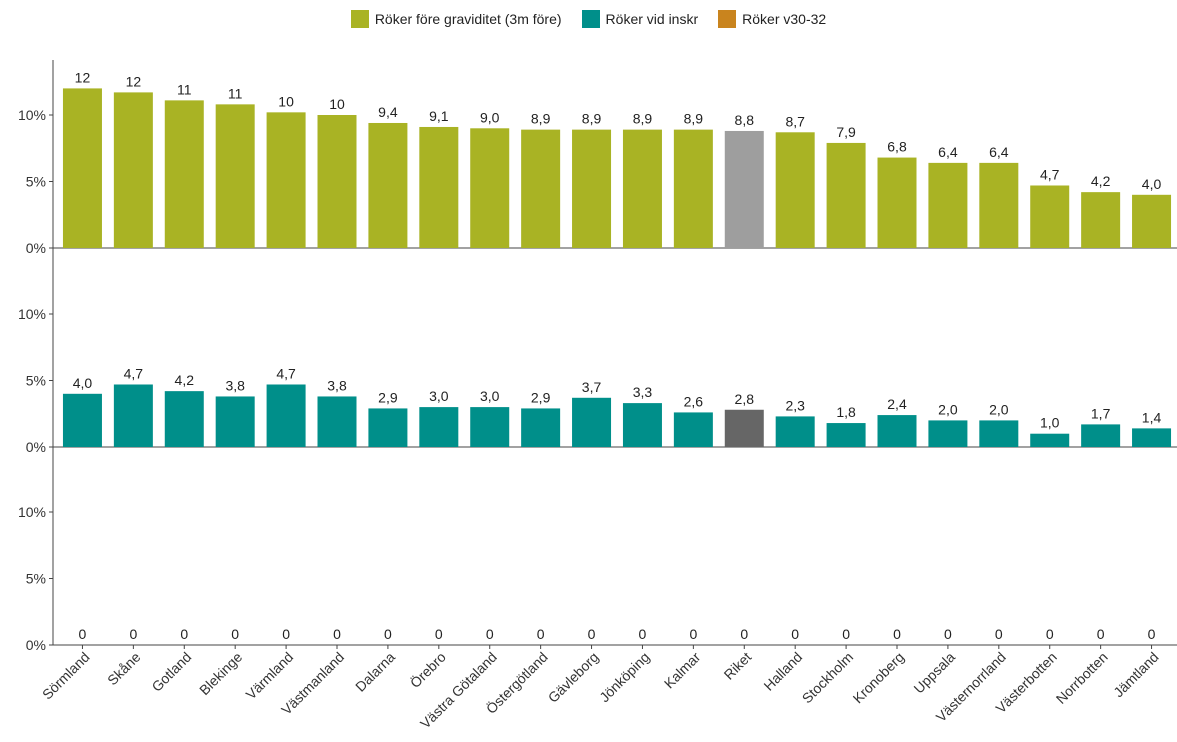 The image size is (1177, 742). What do you see at coordinates (784, 19) in the screenshot?
I see `legend-label-week30: Röker v30-32` at bounding box center [784, 19].